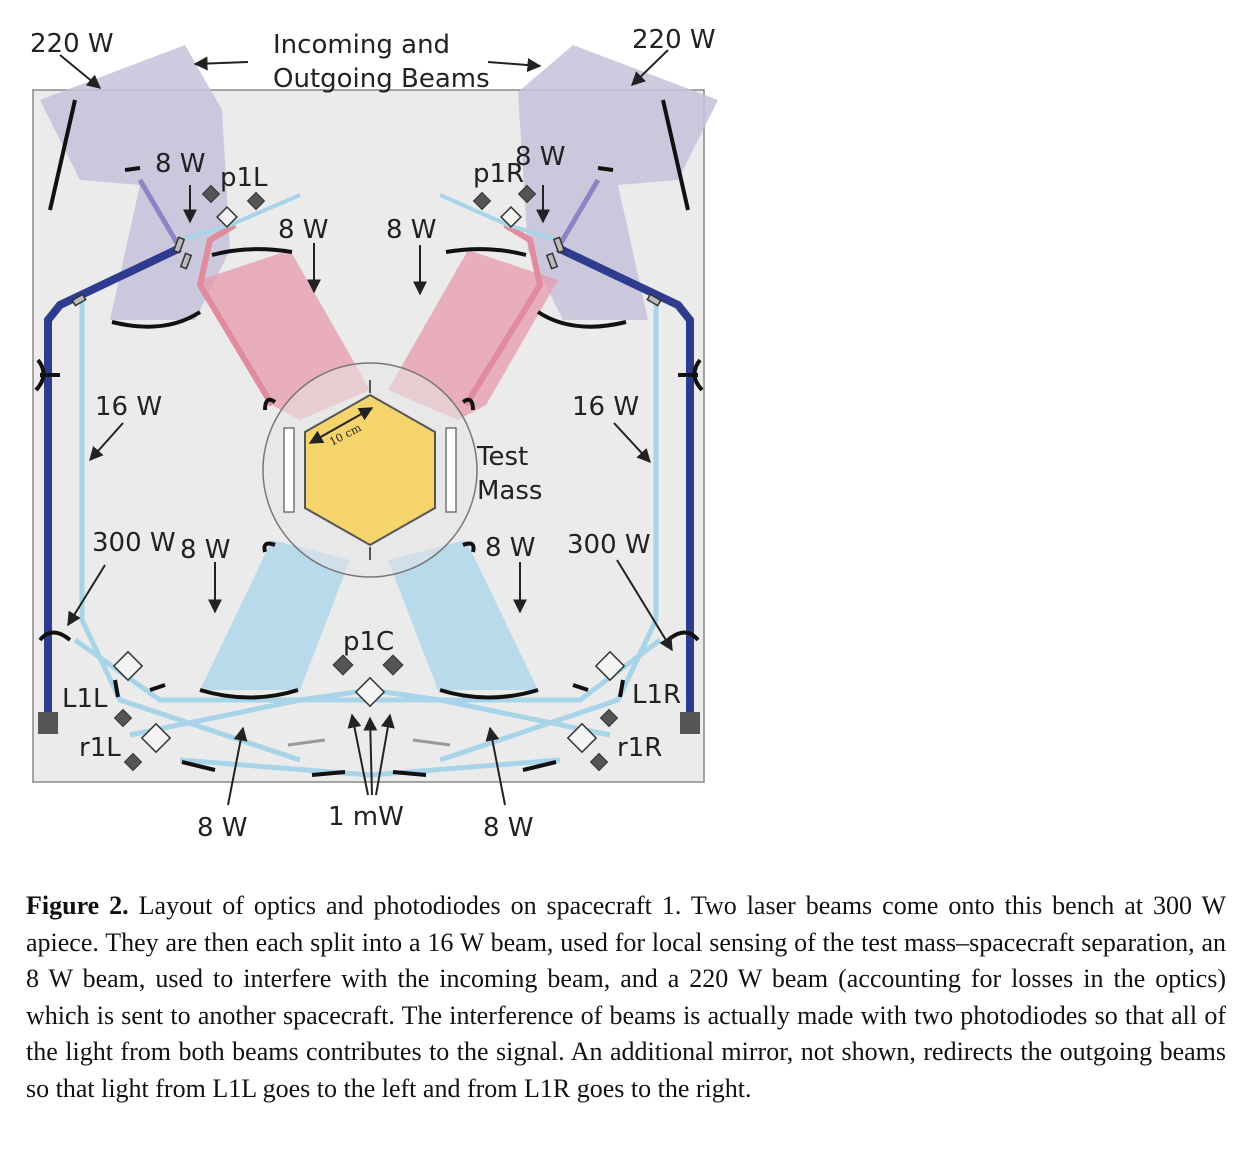  I want to click on label-8w-mr: 8 W, so click(411, 230).